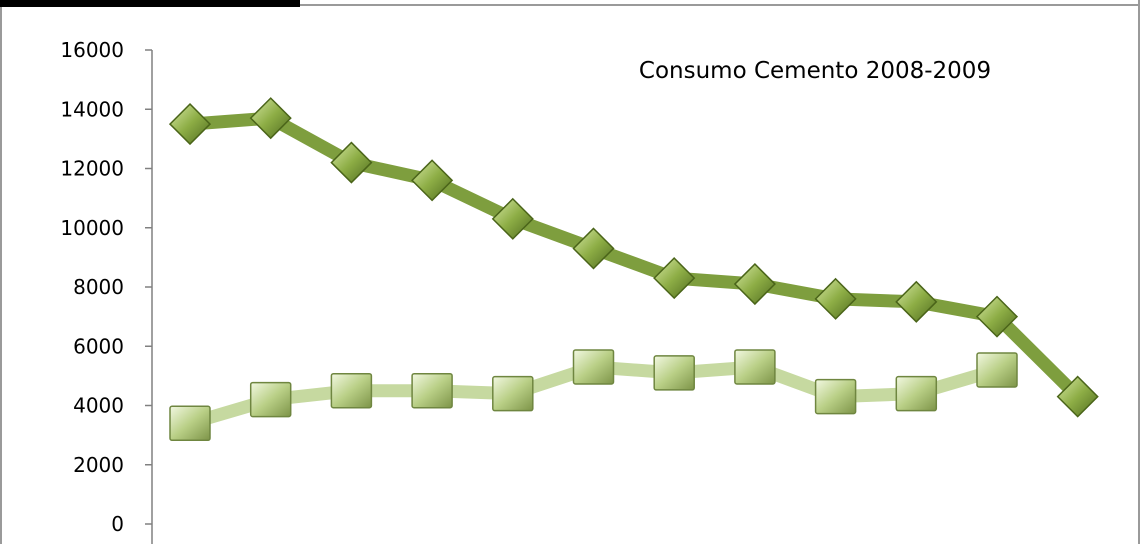  I want to click on y-tick-label: 14000, so click(92, 109).